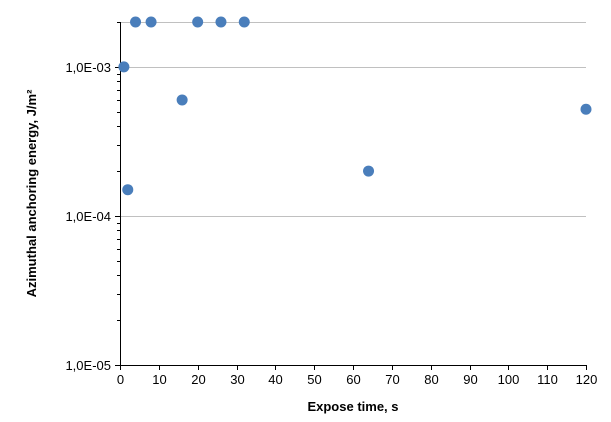  Describe the element at coordinates (120, 379) in the screenshot. I see `x-tick-label: 0` at that location.